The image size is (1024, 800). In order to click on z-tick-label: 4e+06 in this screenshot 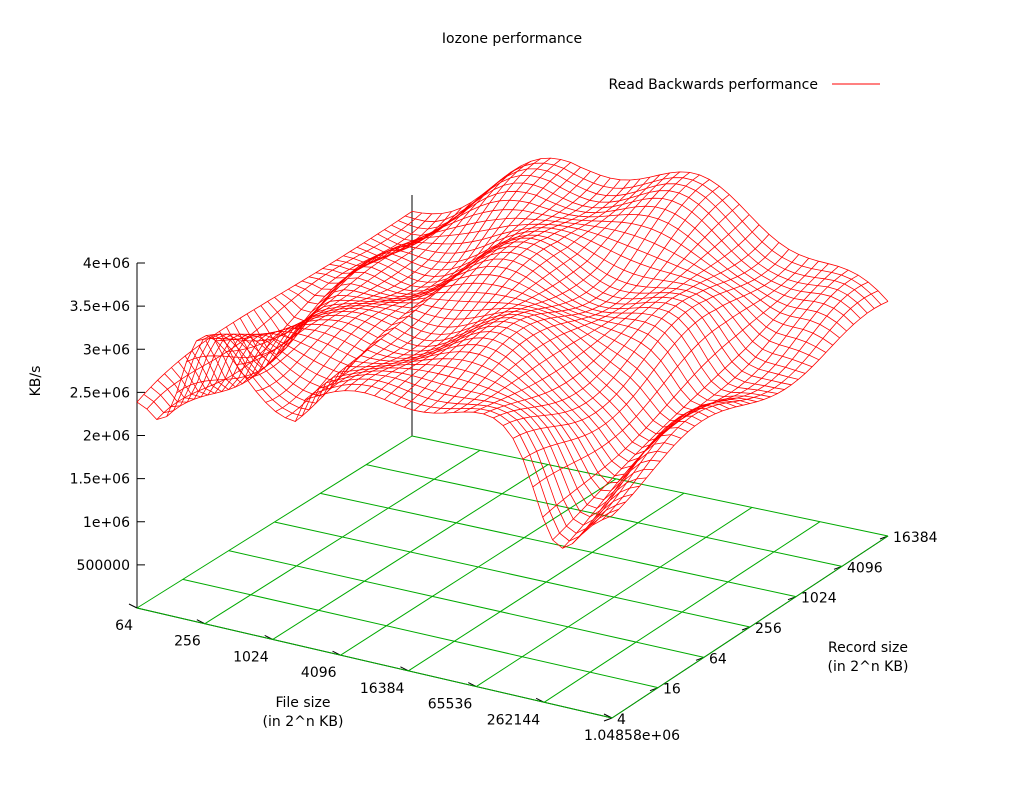, I will do `click(106, 264)`.